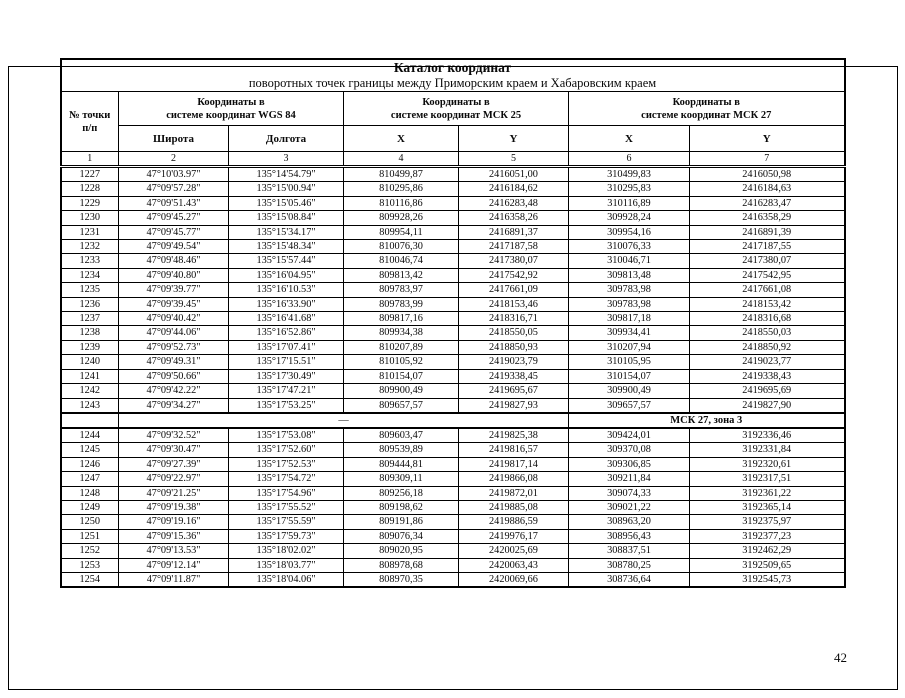  Describe the element at coordinates (767, 247) in the screenshot. I see `table-cell: 2417187,55` at that location.